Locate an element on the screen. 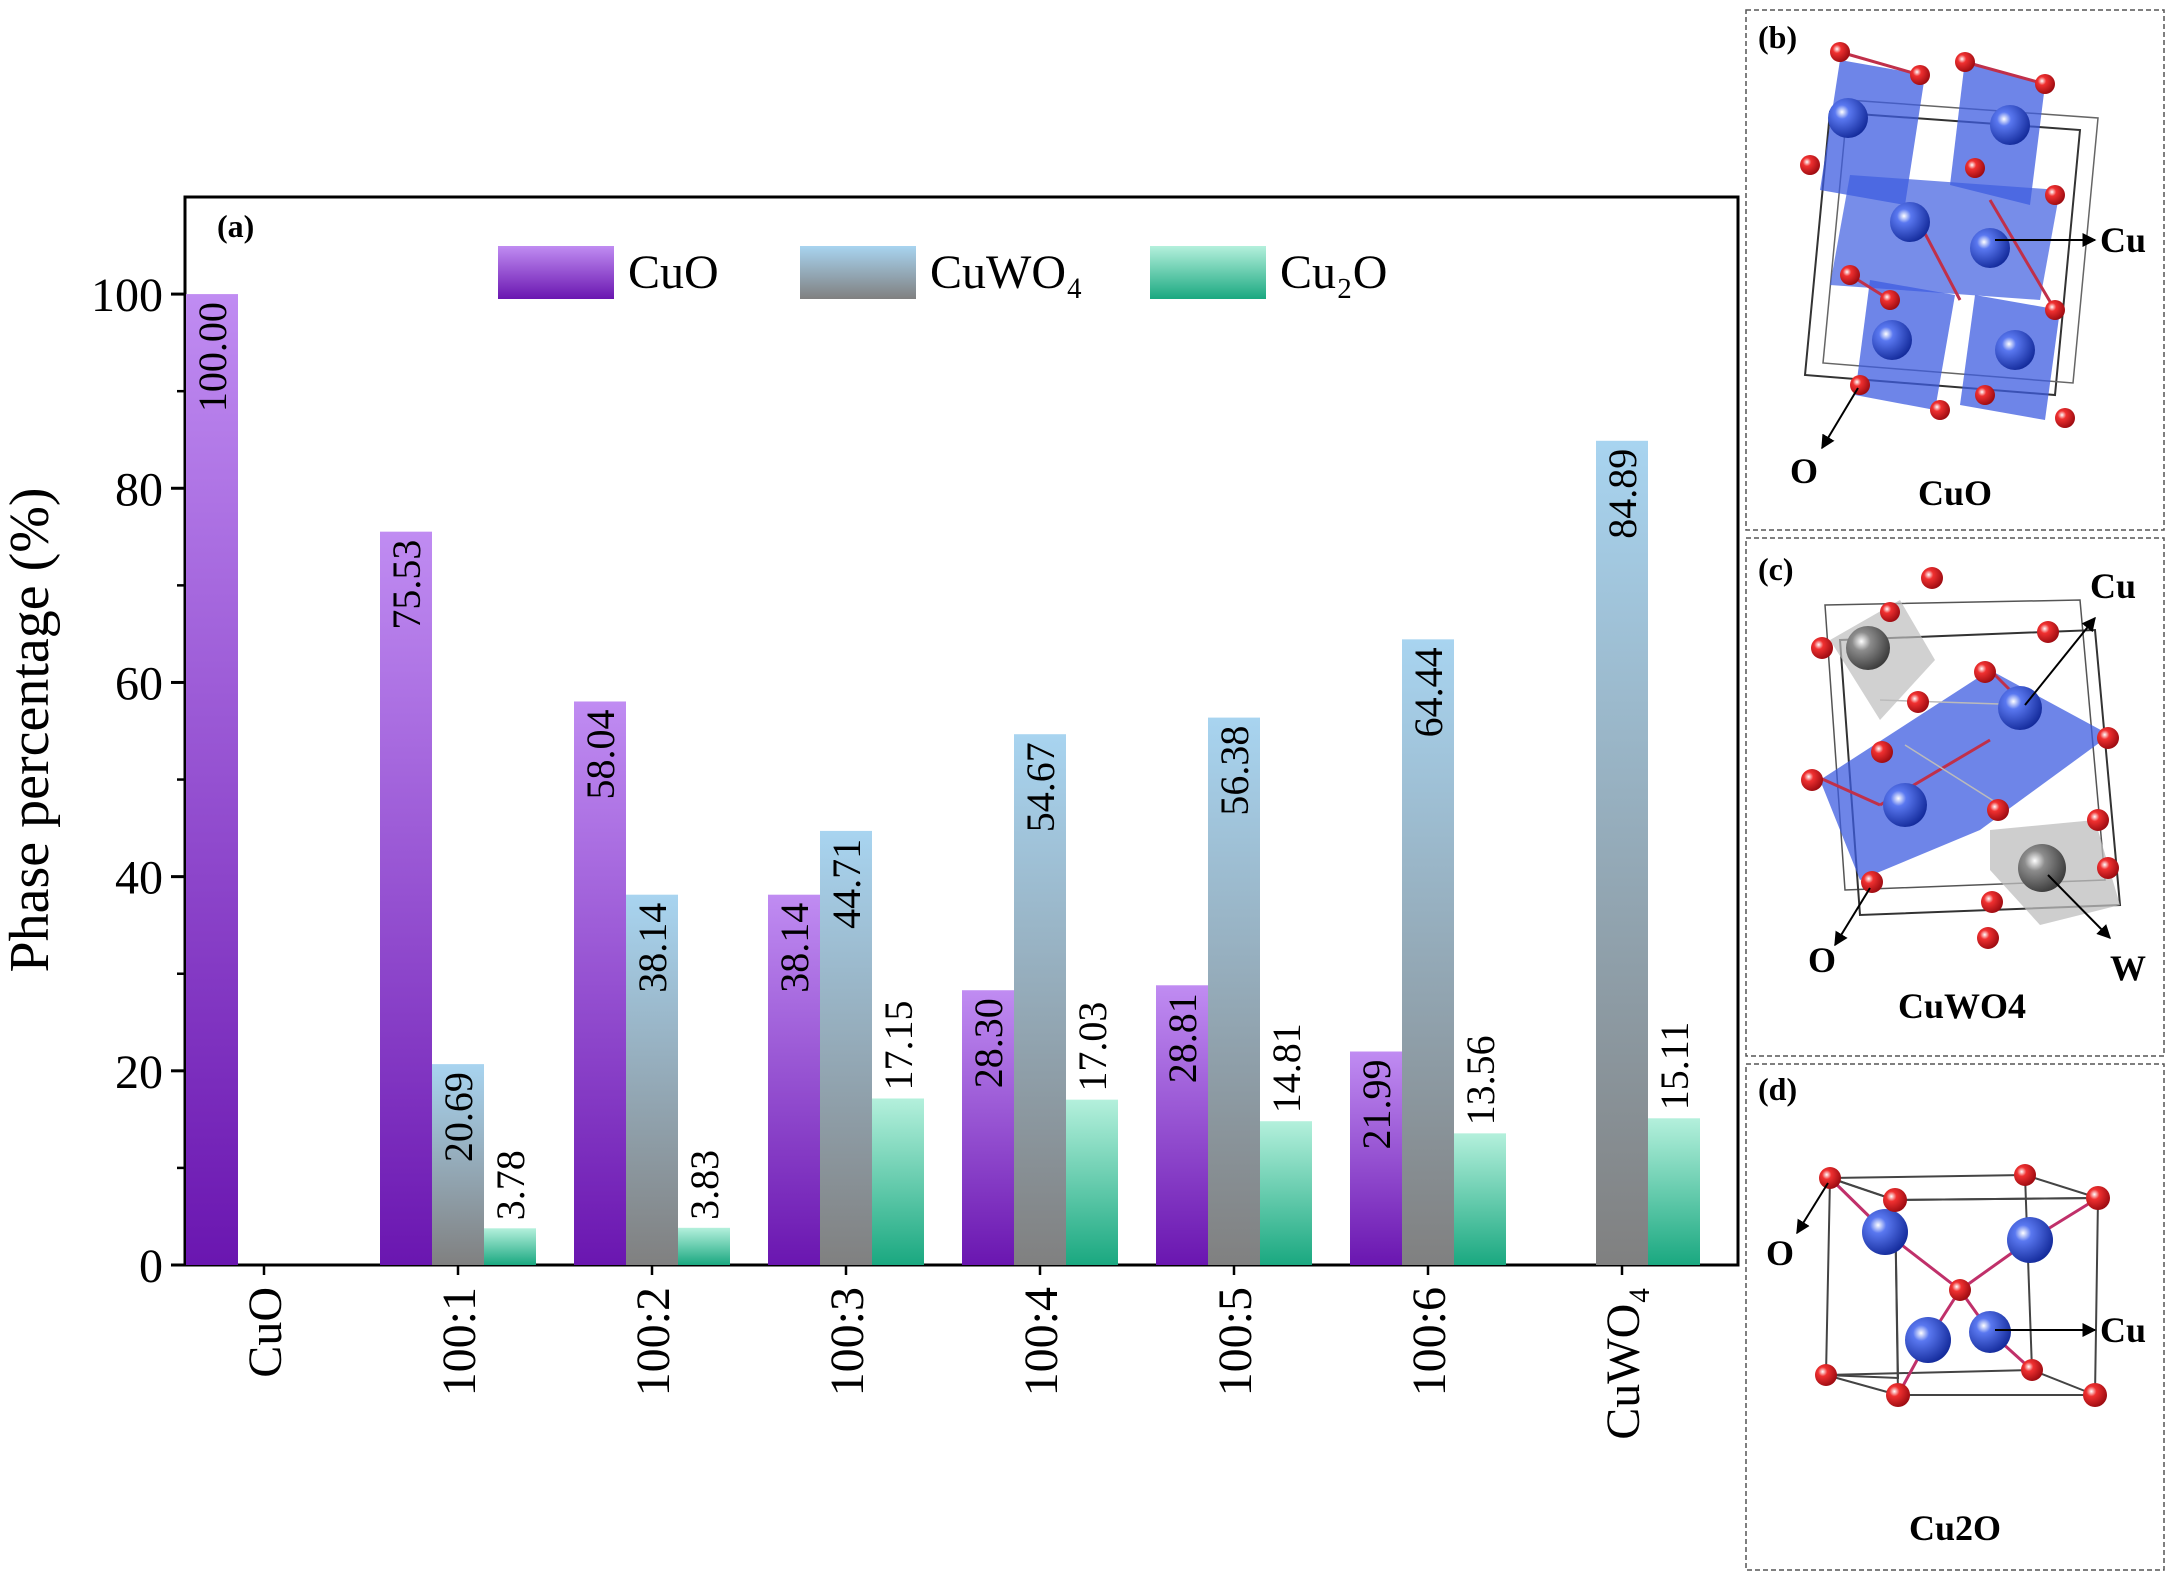  legend: CuO CuWO₄ Cu₂O is located at coordinates (942, 272).